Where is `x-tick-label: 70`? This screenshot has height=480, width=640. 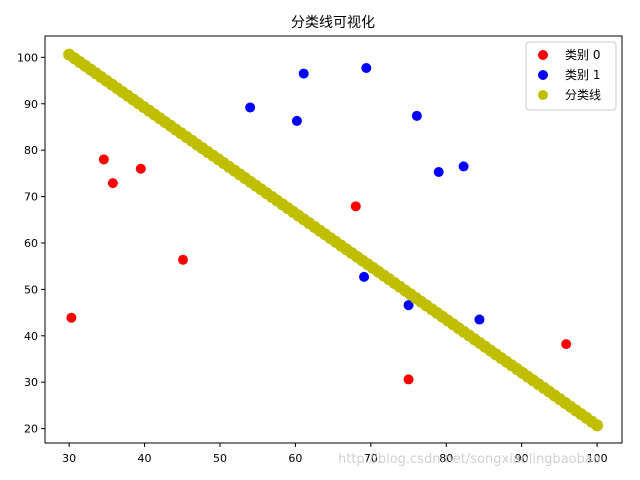 x-tick-label: 70 is located at coordinates (371, 458).